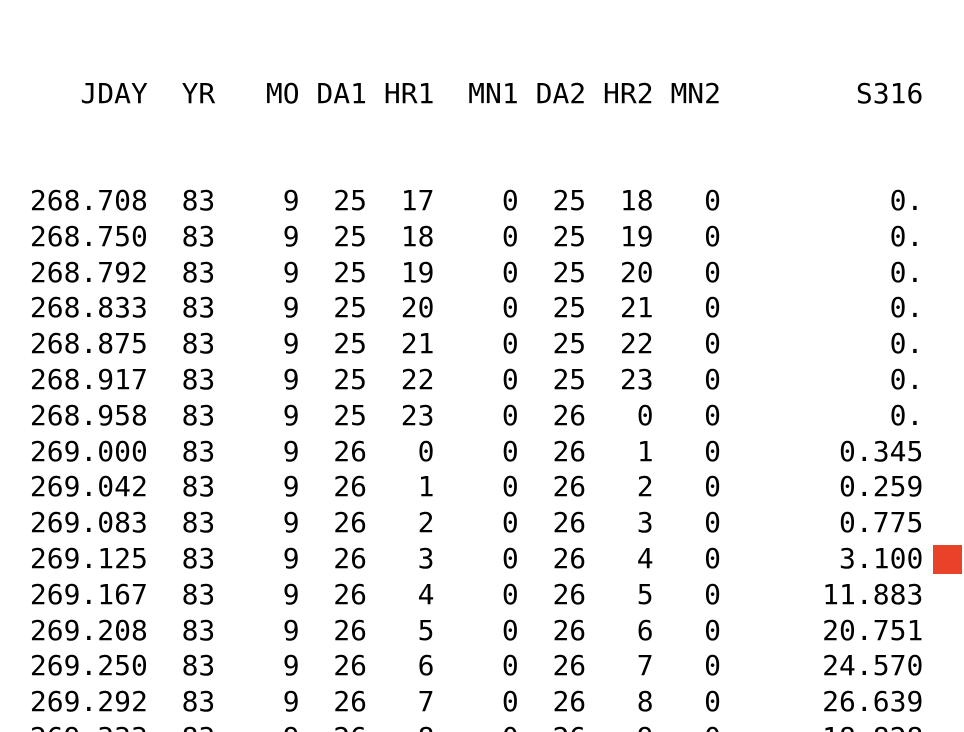  Describe the element at coordinates (468, 702) in the screenshot. I see `table-row: 269.292 83 9 26 7 0 26 8 0 26.639` at that location.